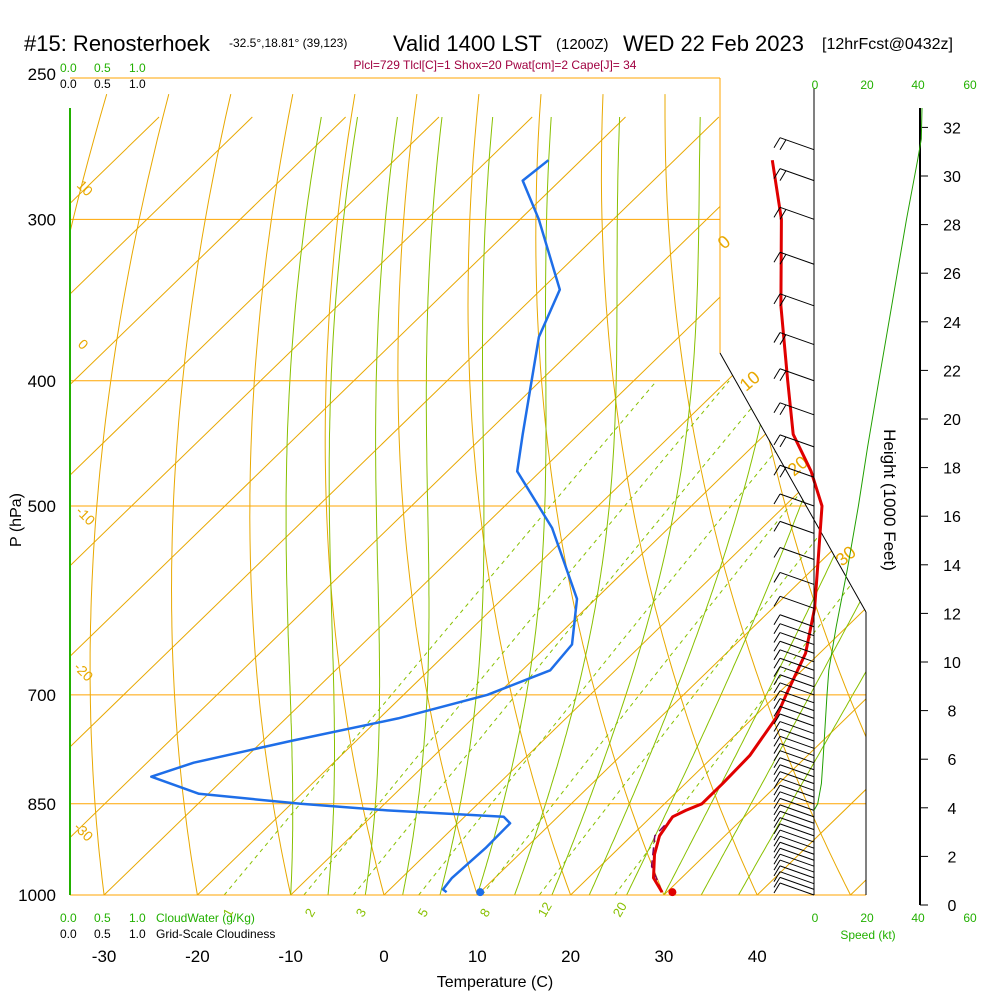  Describe the element at coordinates (952, 663) in the screenshot. I see `height-tick-label: 10` at that location.